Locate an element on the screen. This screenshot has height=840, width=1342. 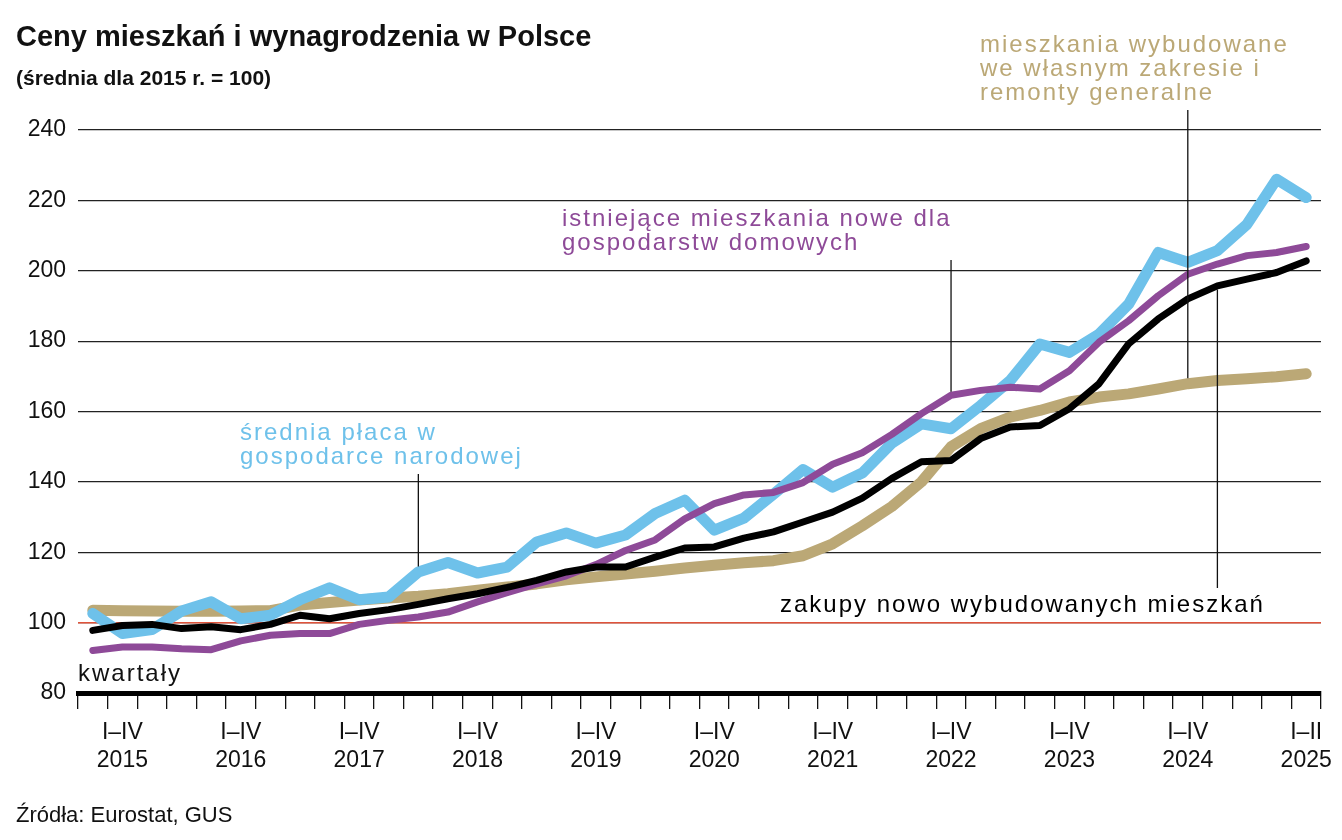
x-tick-label: I–IV 2016 is located at coordinates (241, 745).